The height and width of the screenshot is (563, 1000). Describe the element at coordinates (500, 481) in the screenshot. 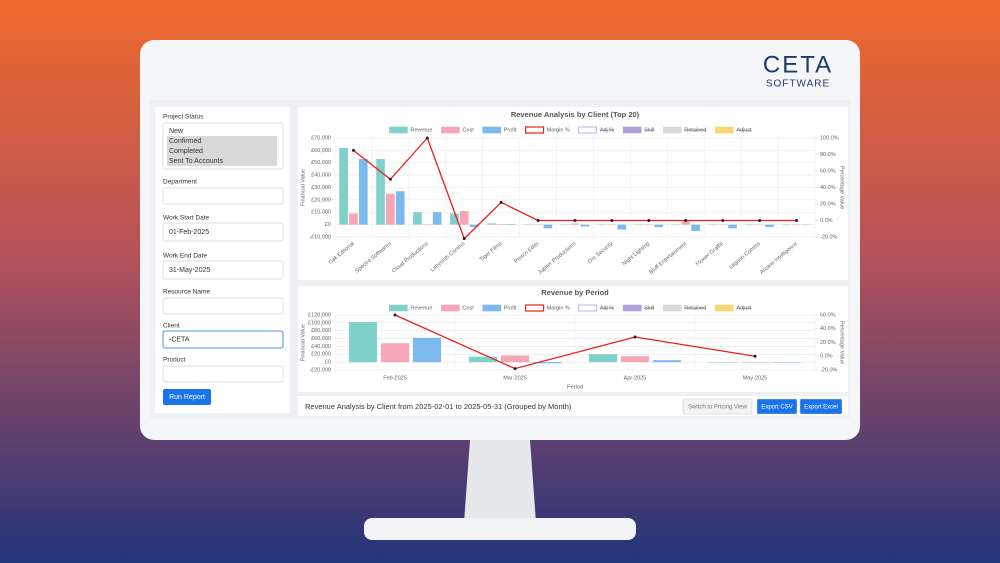

I see `monitor-neck` at that location.